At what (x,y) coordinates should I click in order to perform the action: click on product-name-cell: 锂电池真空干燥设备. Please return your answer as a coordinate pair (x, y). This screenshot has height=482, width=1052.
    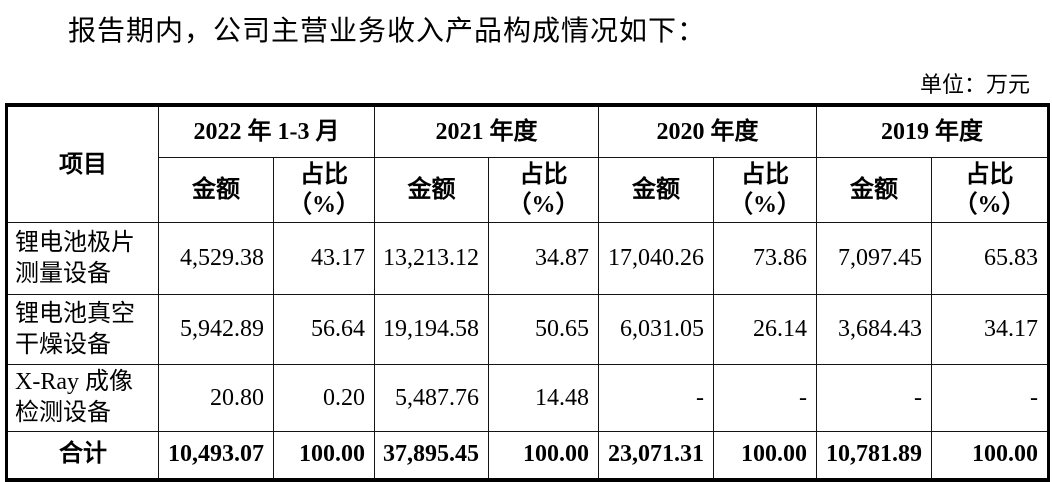
    Looking at the image, I should click on (82, 330).